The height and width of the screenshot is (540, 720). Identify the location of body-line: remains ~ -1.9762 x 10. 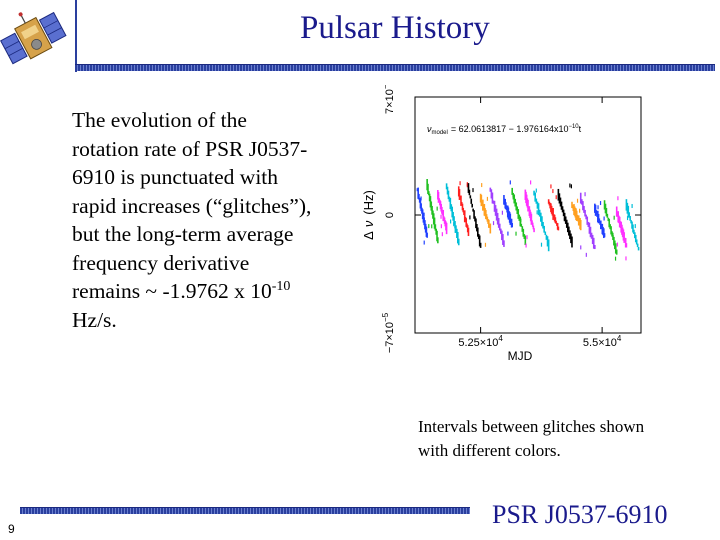
(172, 291).